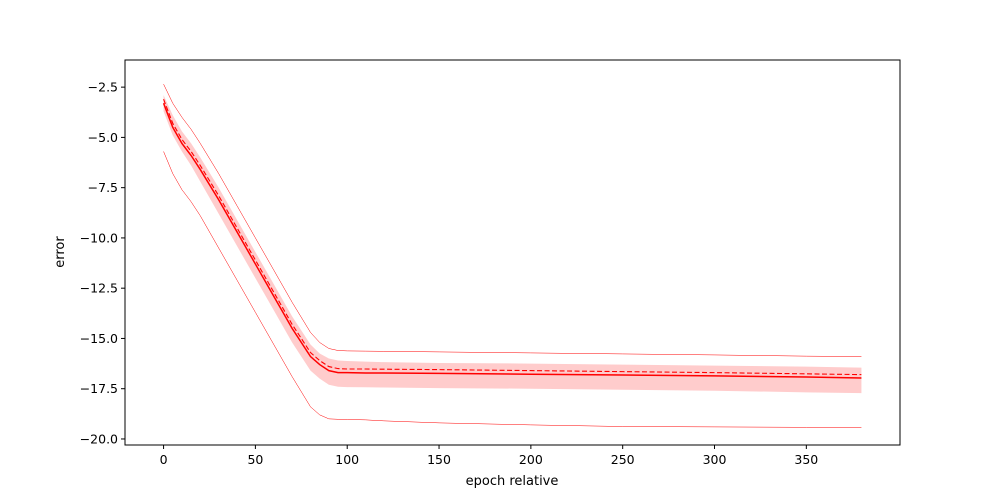 The width and height of the screenshot is (1000, 504). Describe the element at coordinates (512, 481) in the screenshot. I see `x-axis-label: epoch relative` at that location.